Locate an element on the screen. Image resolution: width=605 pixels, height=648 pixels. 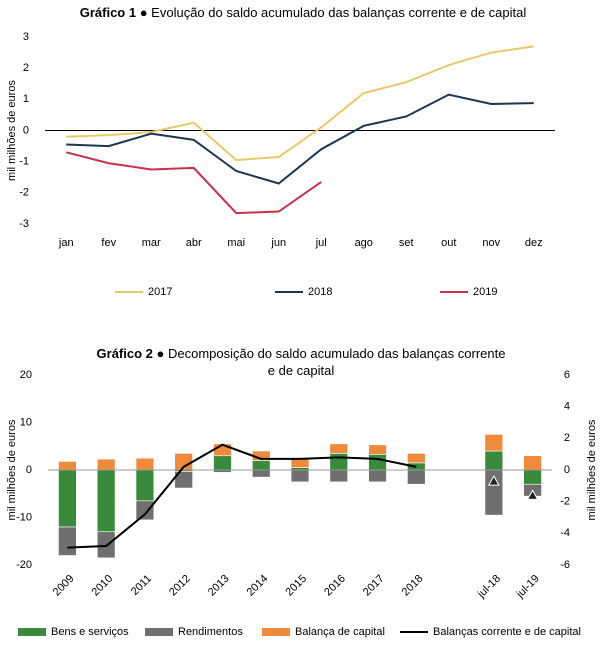
x-tick-label: 2014 is located at coordinates (258, 586).